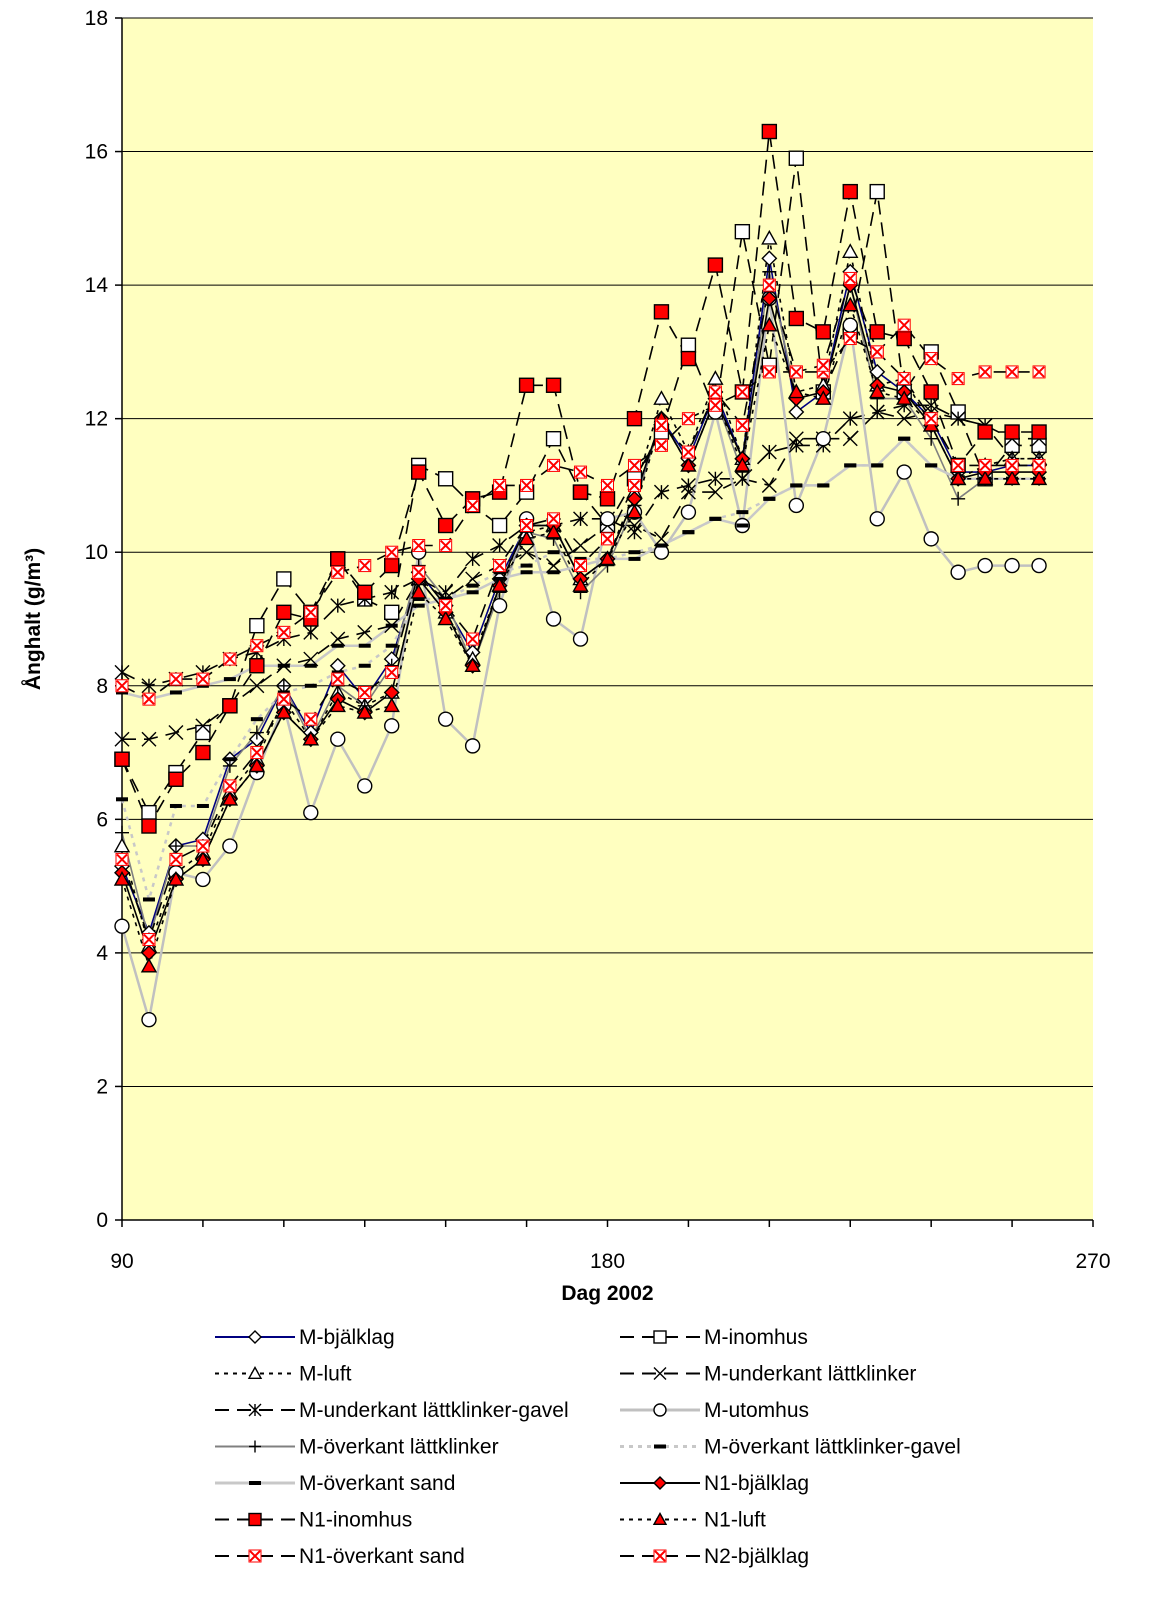 The width and height of the screenshot is (1156, 1616). What do you see at coordinates (1092, 1261) in the screenshot?
I see `x-tick-label: 270` at bounding box center [1092, 1261].